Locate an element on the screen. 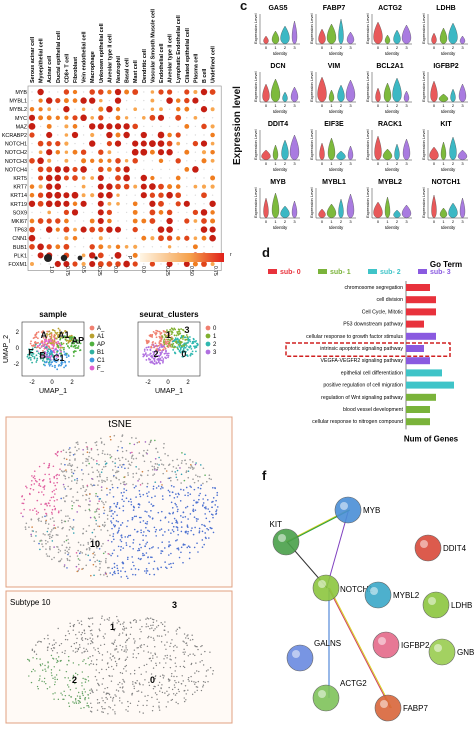 The width and height of the screenshot is (474, 730). dotplot-row-label: KRT19 is located at coordinates (18, 205).